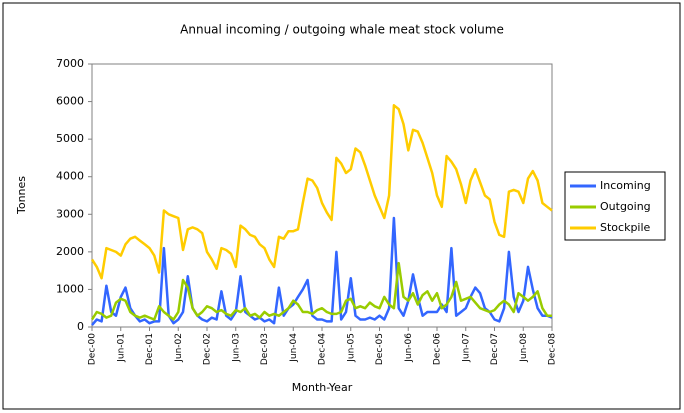 The height and width of the screenshot is (413, 684). What do you see at coordinates (409, 348) in the screenshot?
I see `x-tick-label: Jun-06` at bounding box center [409, 348].